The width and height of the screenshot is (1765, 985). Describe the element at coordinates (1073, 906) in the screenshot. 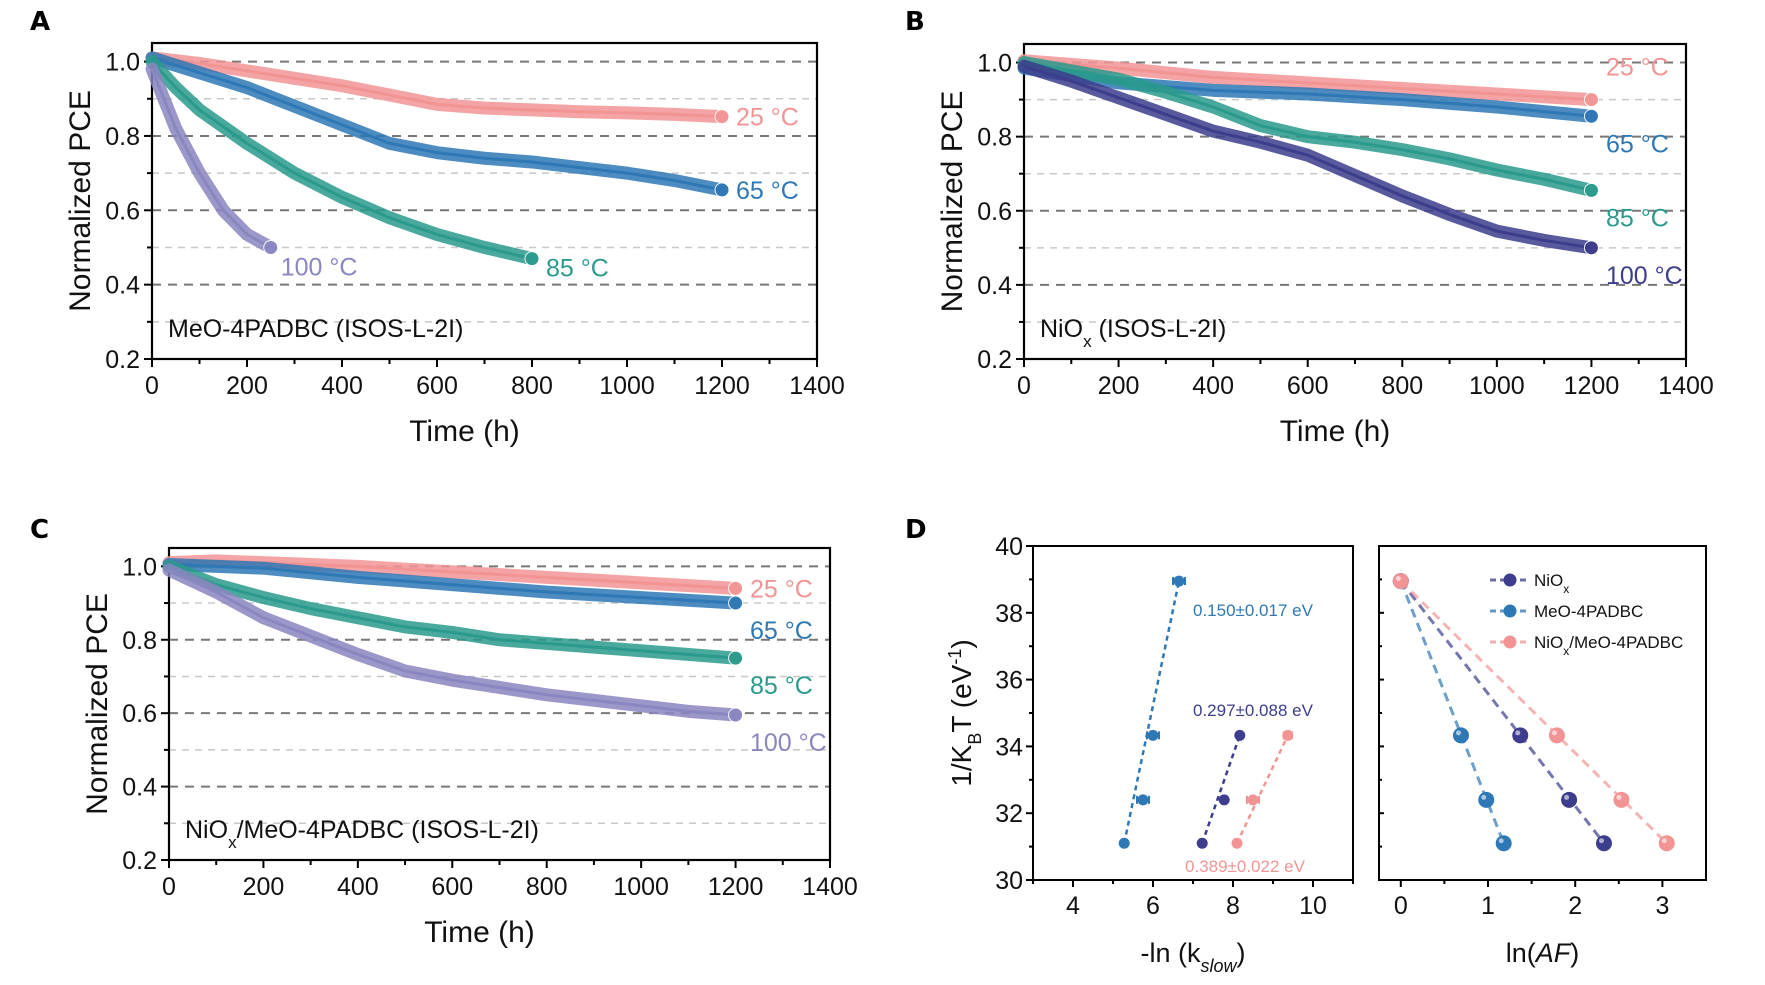

I see `x-tick-label: 4` at that location.